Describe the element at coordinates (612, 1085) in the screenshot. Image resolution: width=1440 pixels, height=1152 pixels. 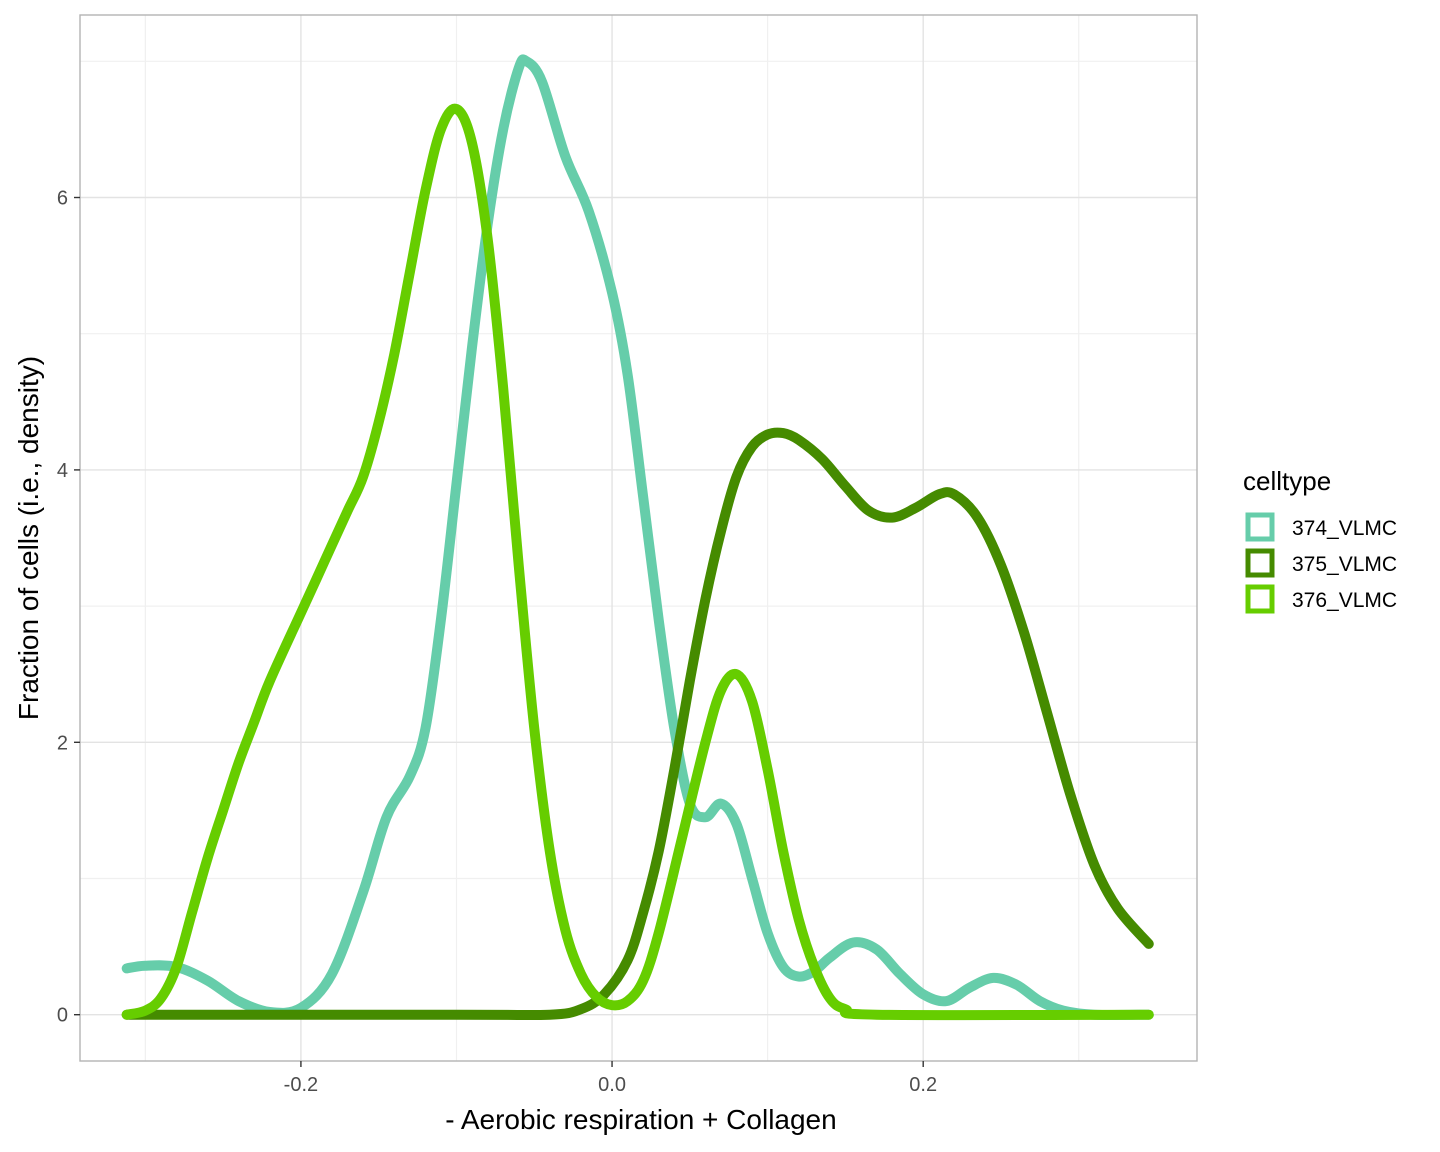
I see `x-tick-label: 0.0` at that location.